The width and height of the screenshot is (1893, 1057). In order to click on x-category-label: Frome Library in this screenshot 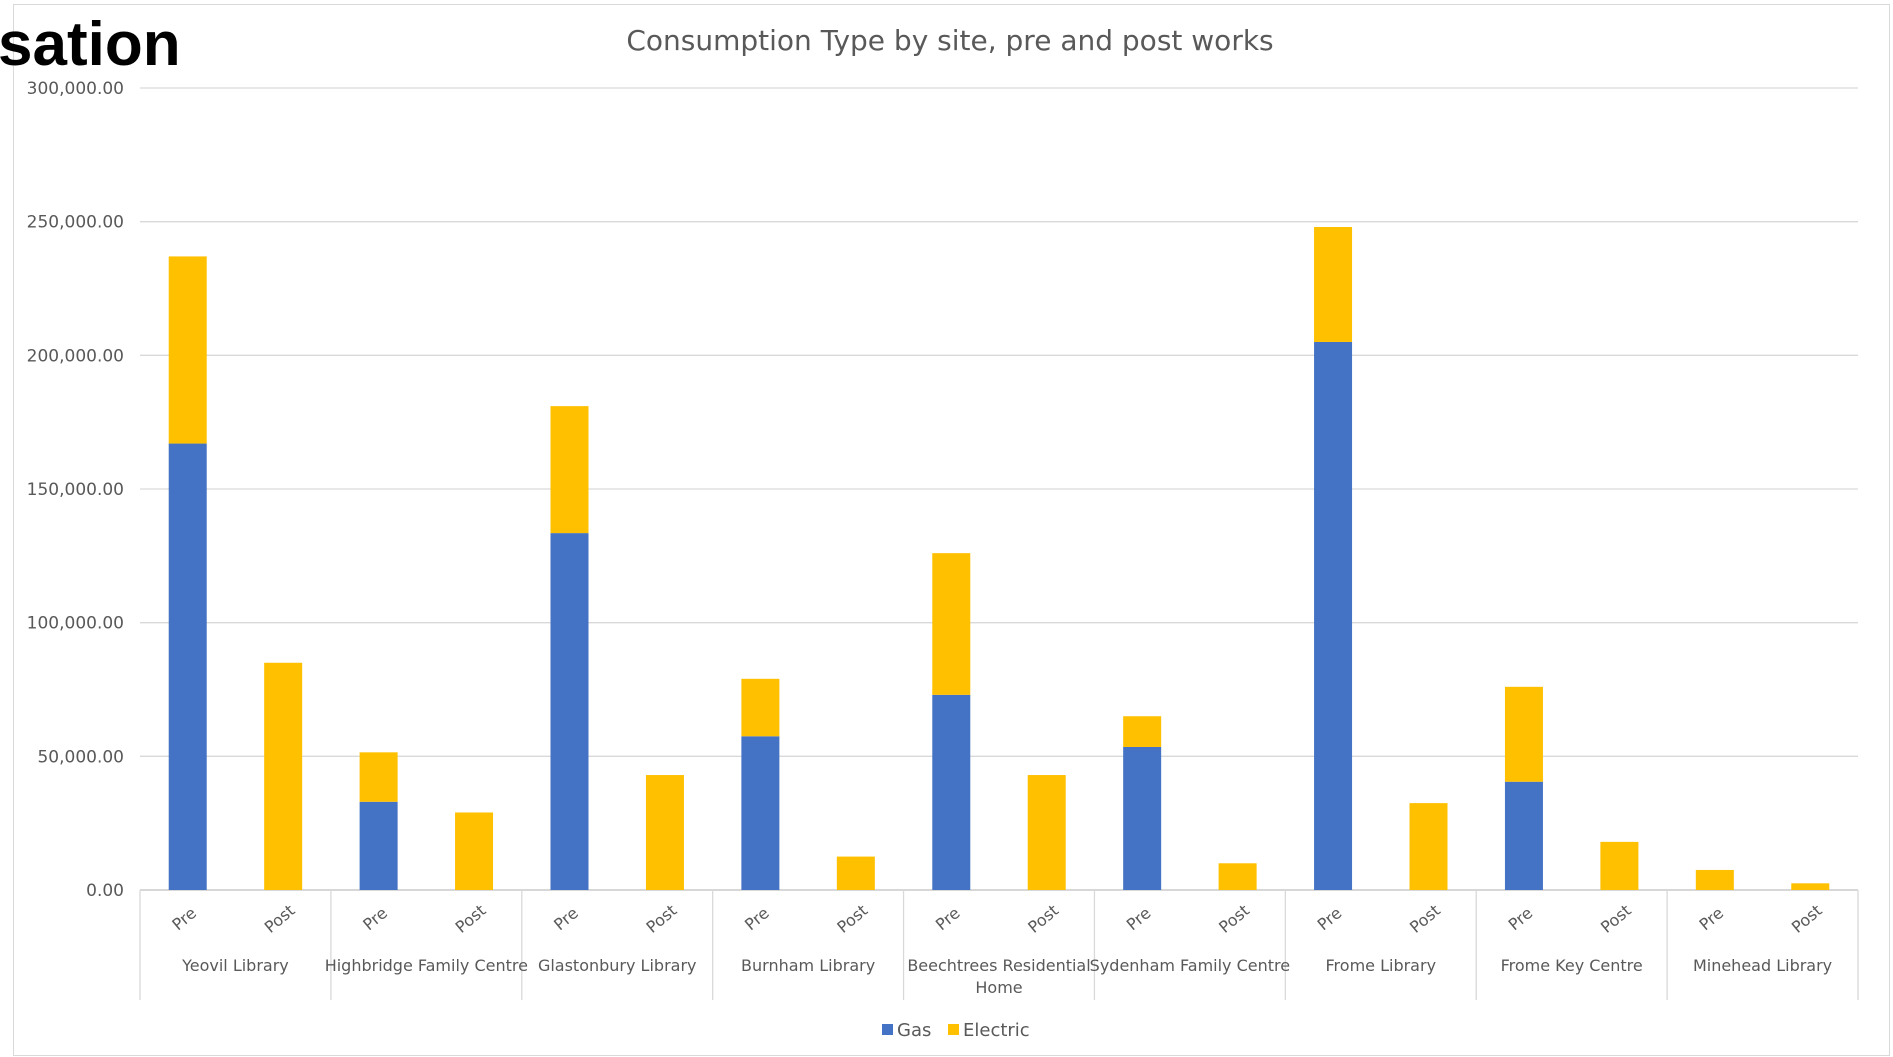, I will do `click(1381, 965)`.